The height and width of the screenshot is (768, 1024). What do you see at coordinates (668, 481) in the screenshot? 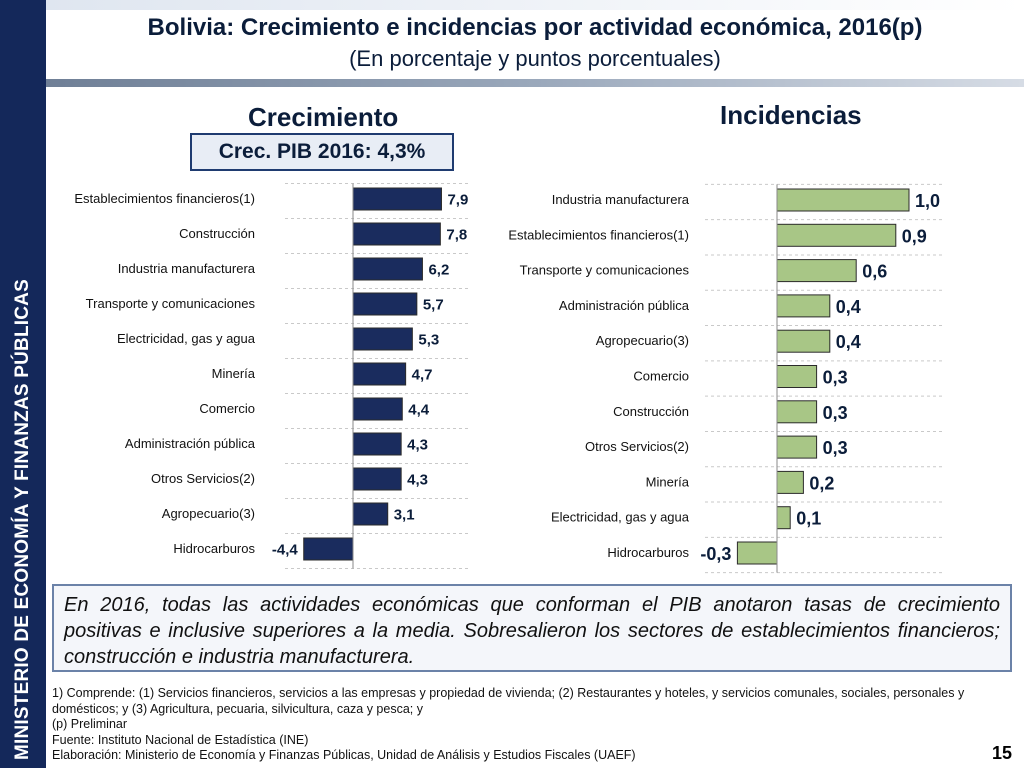
I see `incidence-category-label: Minería` at bounding box center [668, 481].